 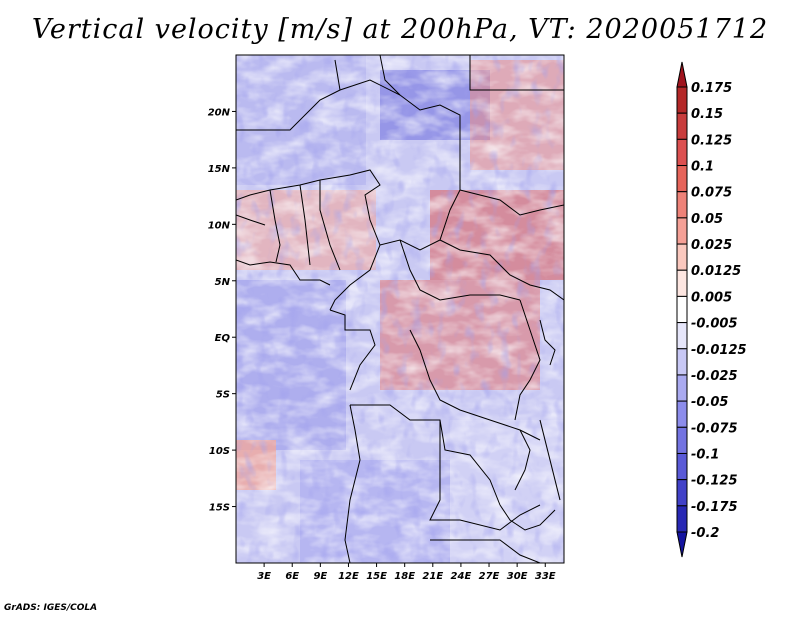 I want to click on colorbar-label: -0.175, so click(x=714, y=507).